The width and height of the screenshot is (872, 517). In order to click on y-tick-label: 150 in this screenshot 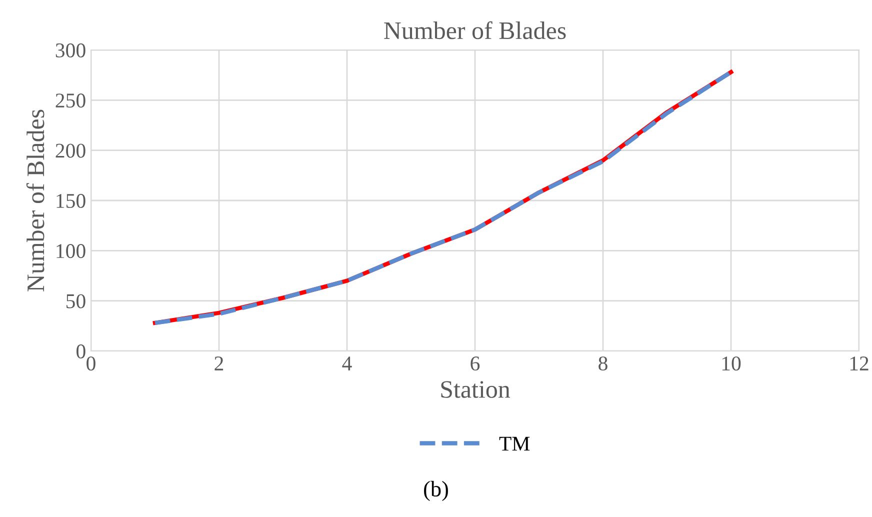, I will do `click(71, 201)`.